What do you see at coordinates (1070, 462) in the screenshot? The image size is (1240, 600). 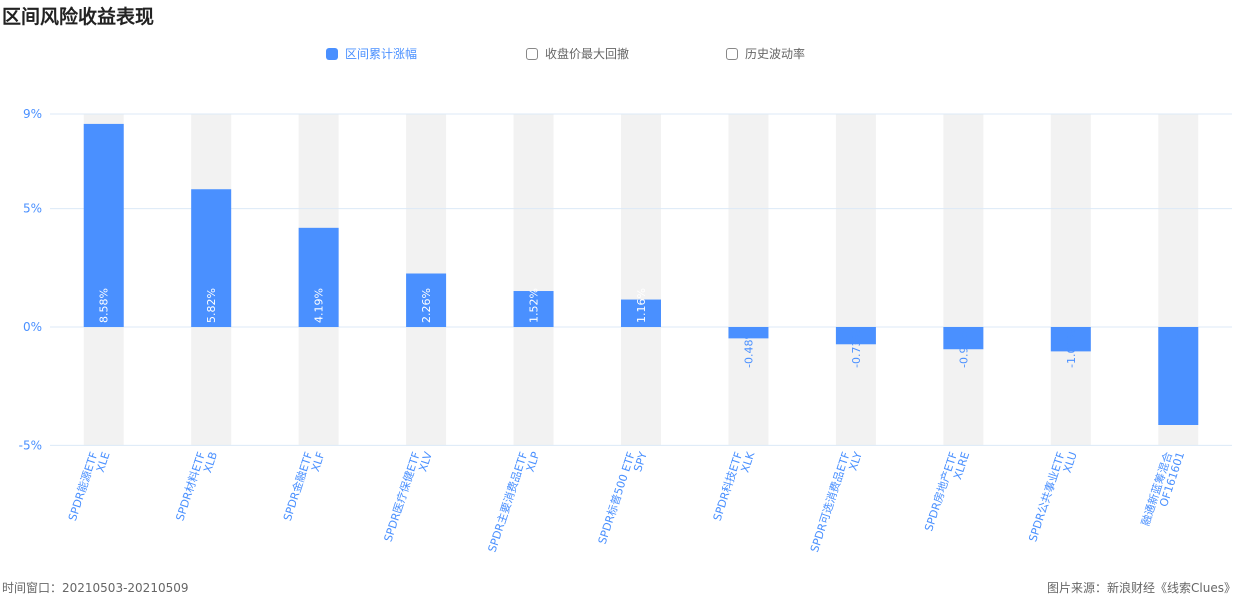 I see `x-tick-label: XLU` at bounding box center [1070, 462].